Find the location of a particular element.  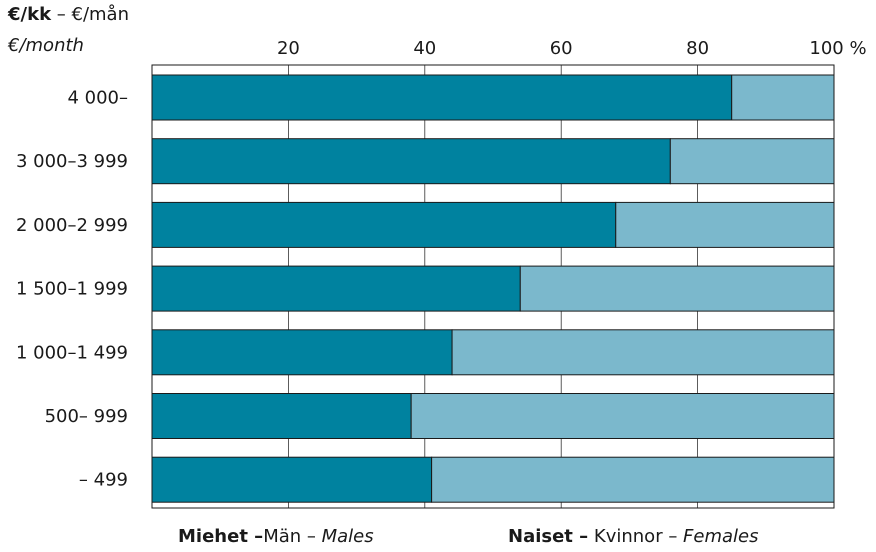

x-tick-label: 40 is located at coordinates (424, 48).